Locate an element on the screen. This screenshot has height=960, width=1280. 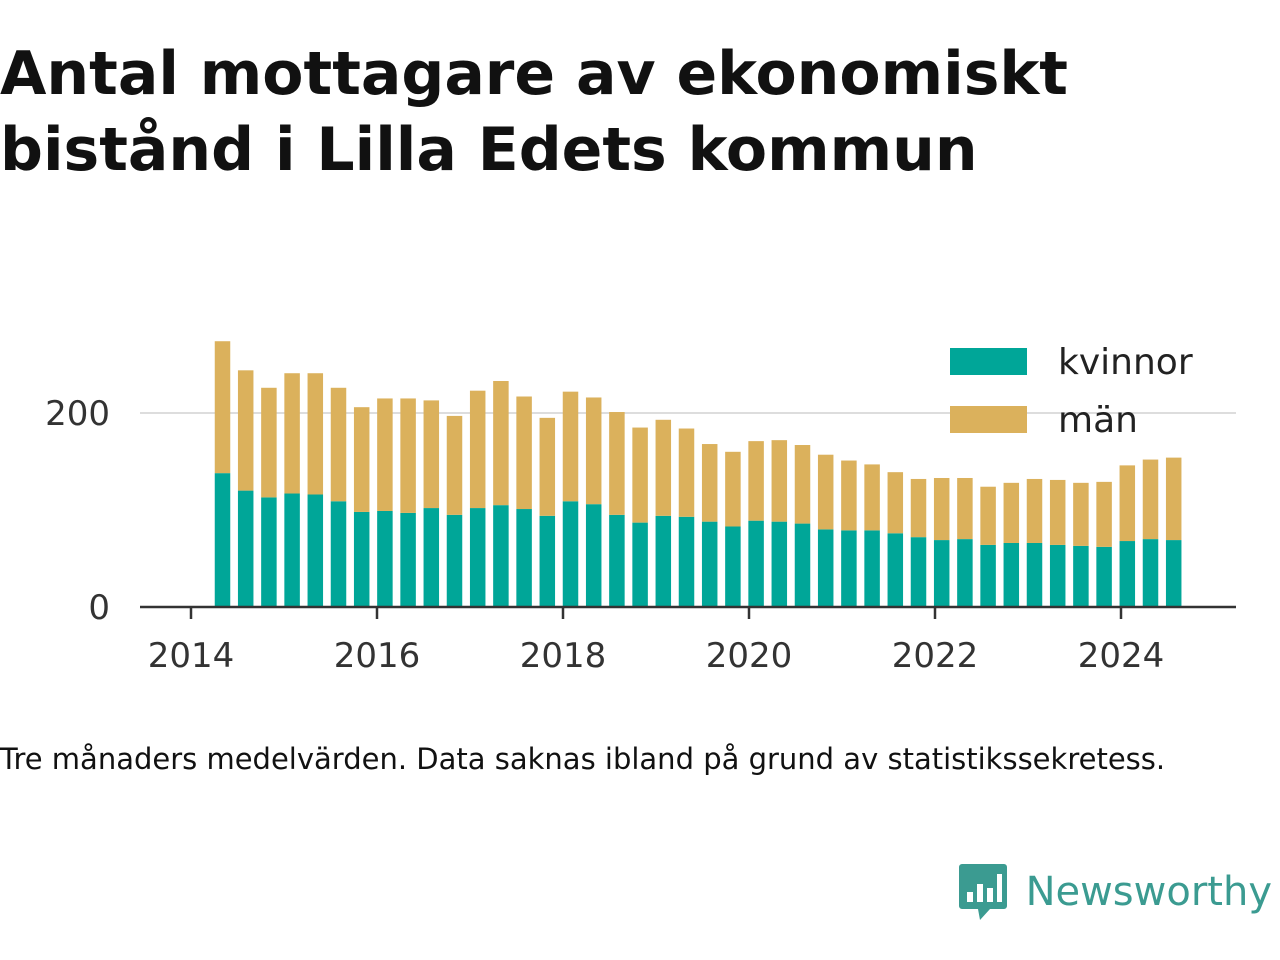
x-tick-label: 2020 is located at coordinates (749, 656).